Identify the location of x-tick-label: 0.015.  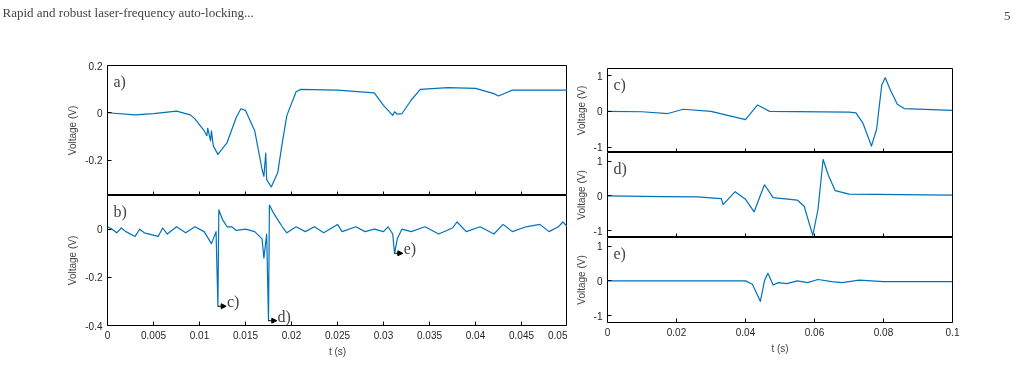
(245, 335).